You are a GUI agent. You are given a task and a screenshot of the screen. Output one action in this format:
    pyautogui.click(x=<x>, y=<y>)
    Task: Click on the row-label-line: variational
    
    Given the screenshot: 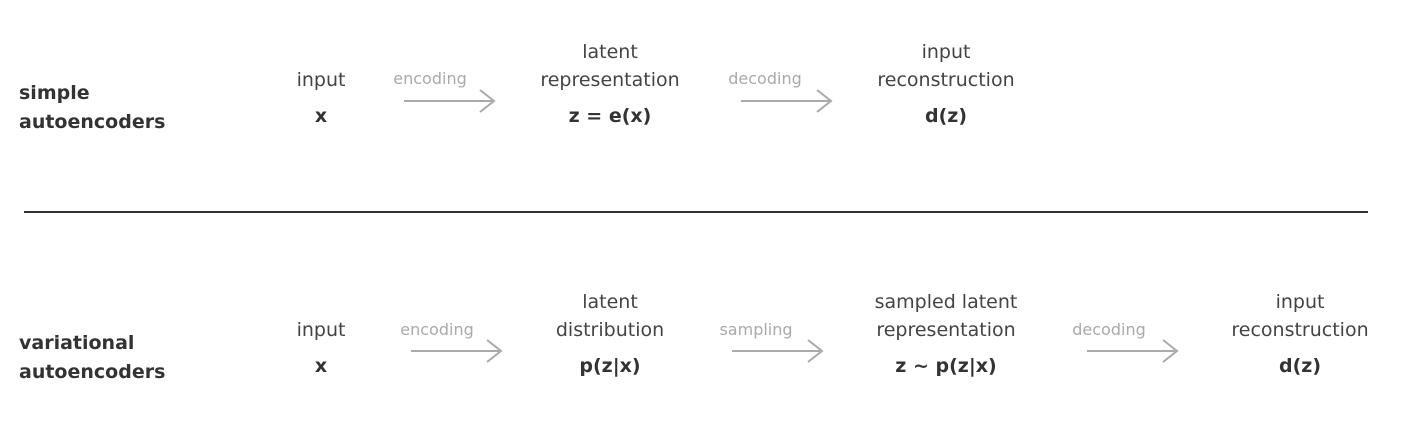 What is the action you would take?
    pyautogui.click(x=92, y=343)
    